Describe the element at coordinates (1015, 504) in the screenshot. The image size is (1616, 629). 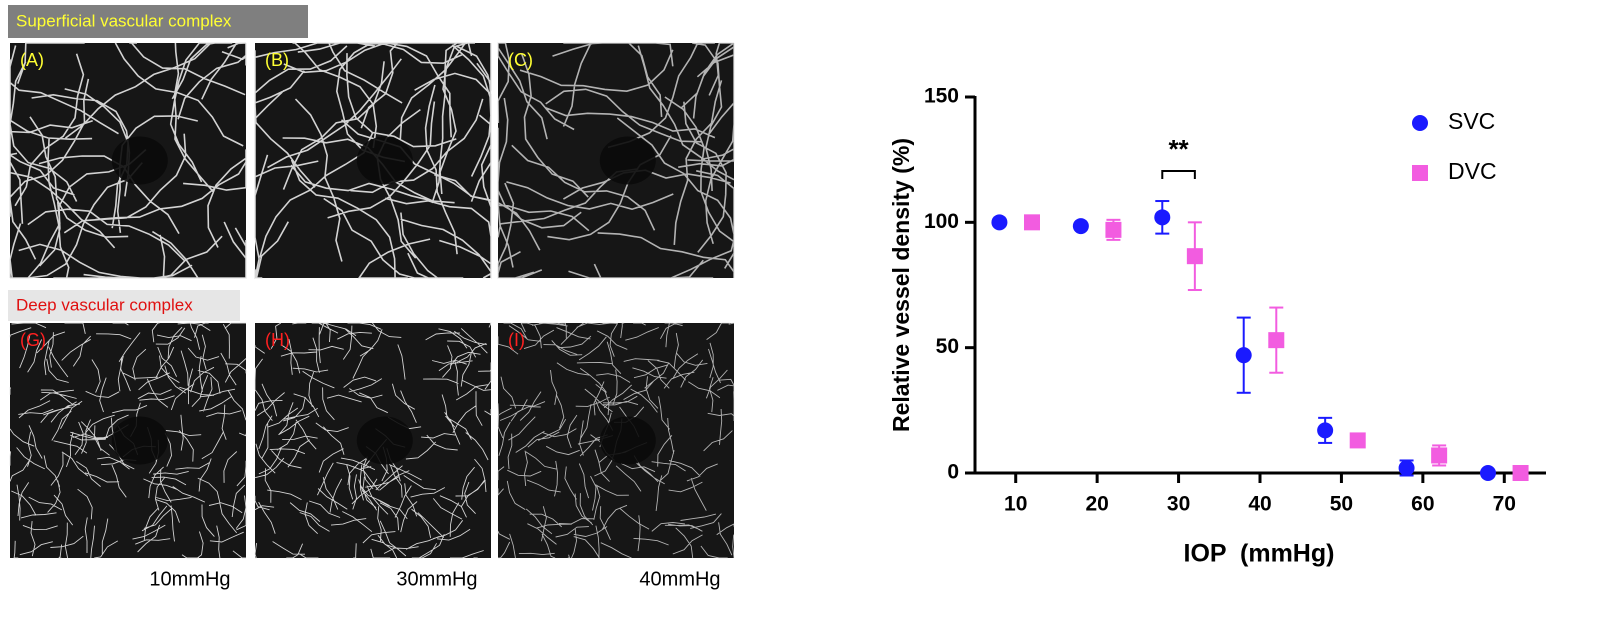
I see `x-tick-label: 10` at that location.